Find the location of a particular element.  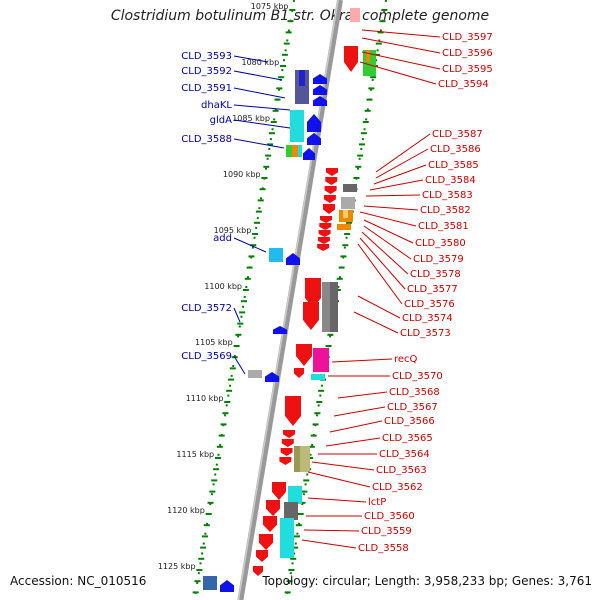

gene-label: CLD_3587 is located at coordinates (457, 134).